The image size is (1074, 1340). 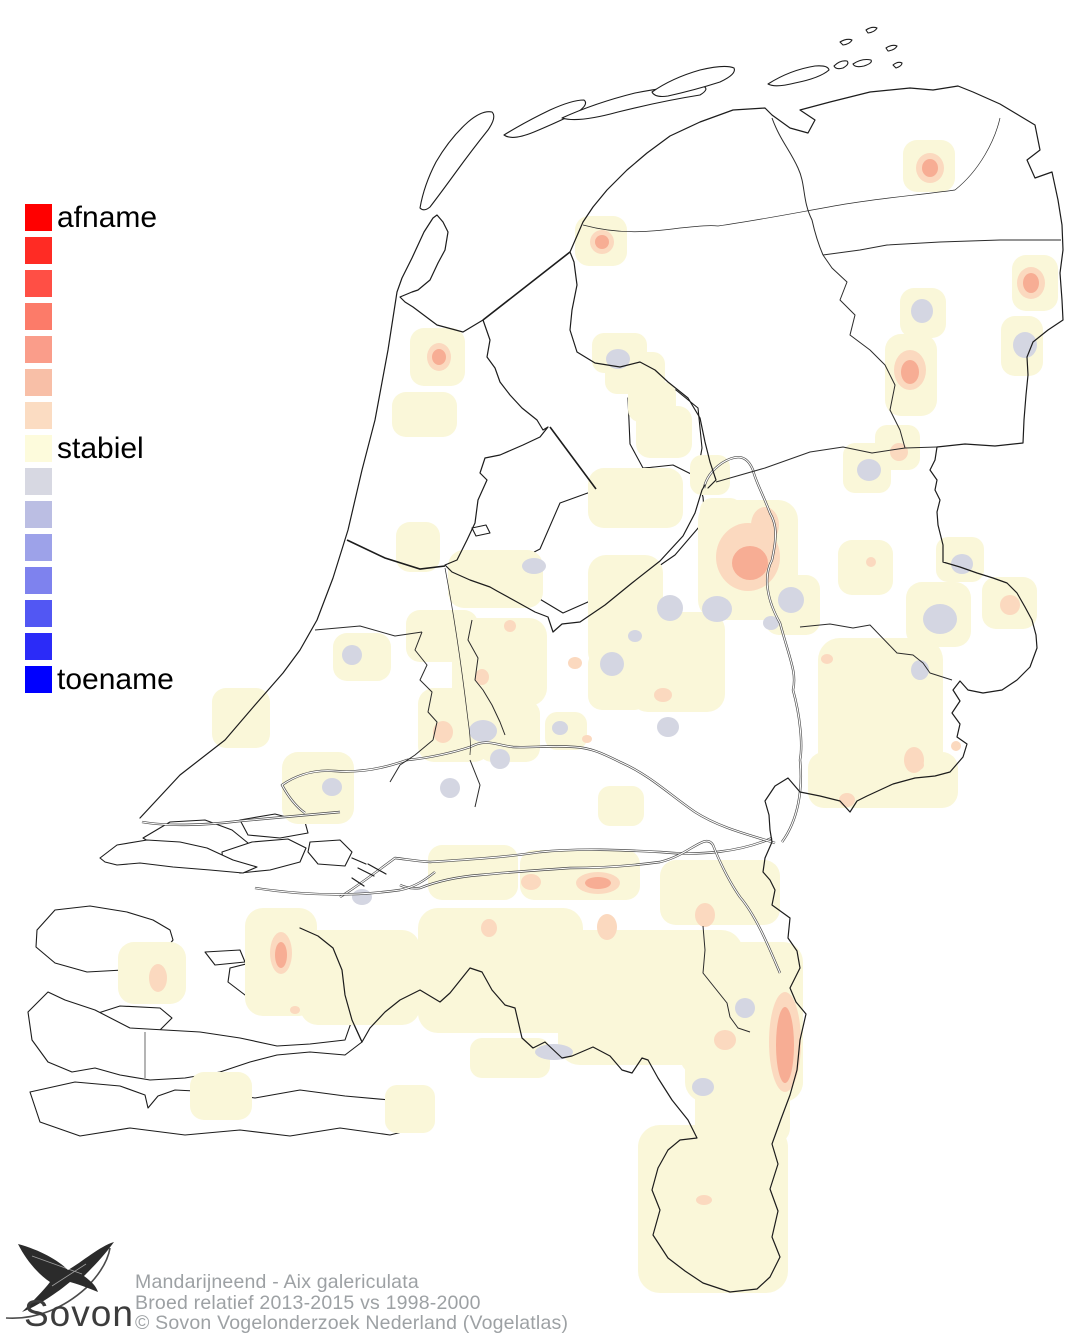 What do you see at coordinates (225, 957) in the screenshot?
I see `island-st-philipsland` at bounding box center [225, 957].